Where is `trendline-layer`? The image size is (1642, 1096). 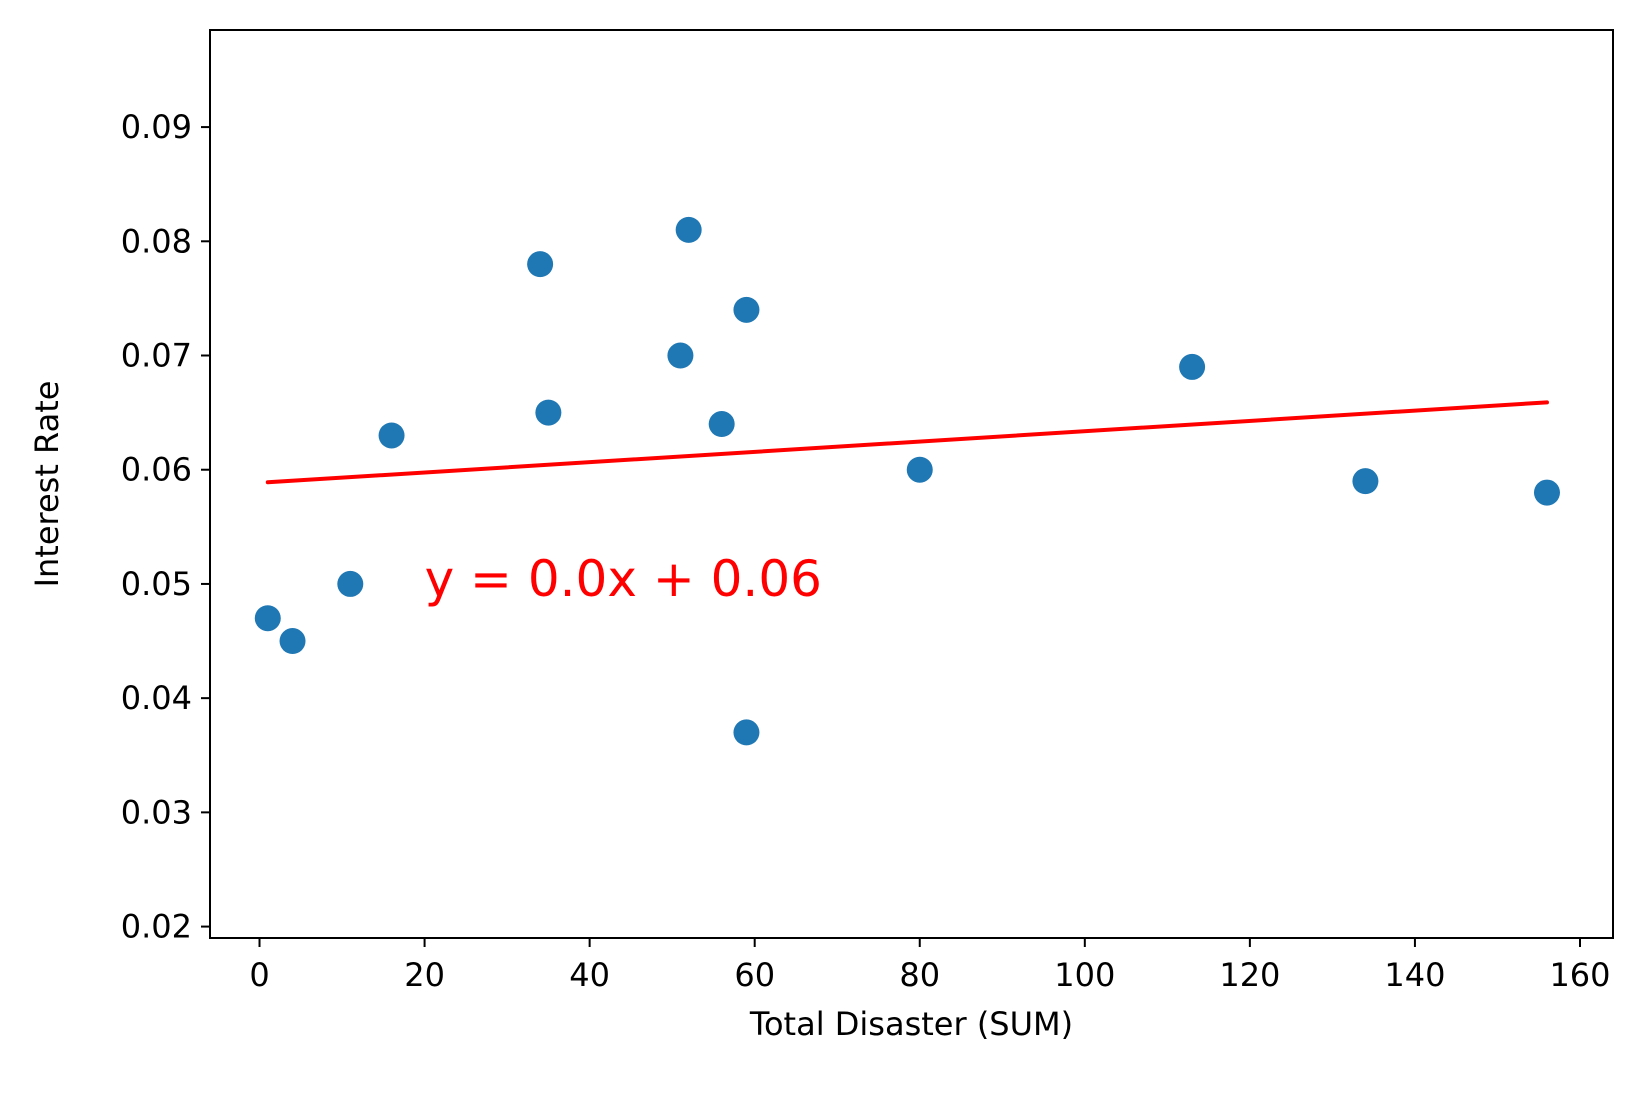 trendline-layer is located at coordinates (907, 442).